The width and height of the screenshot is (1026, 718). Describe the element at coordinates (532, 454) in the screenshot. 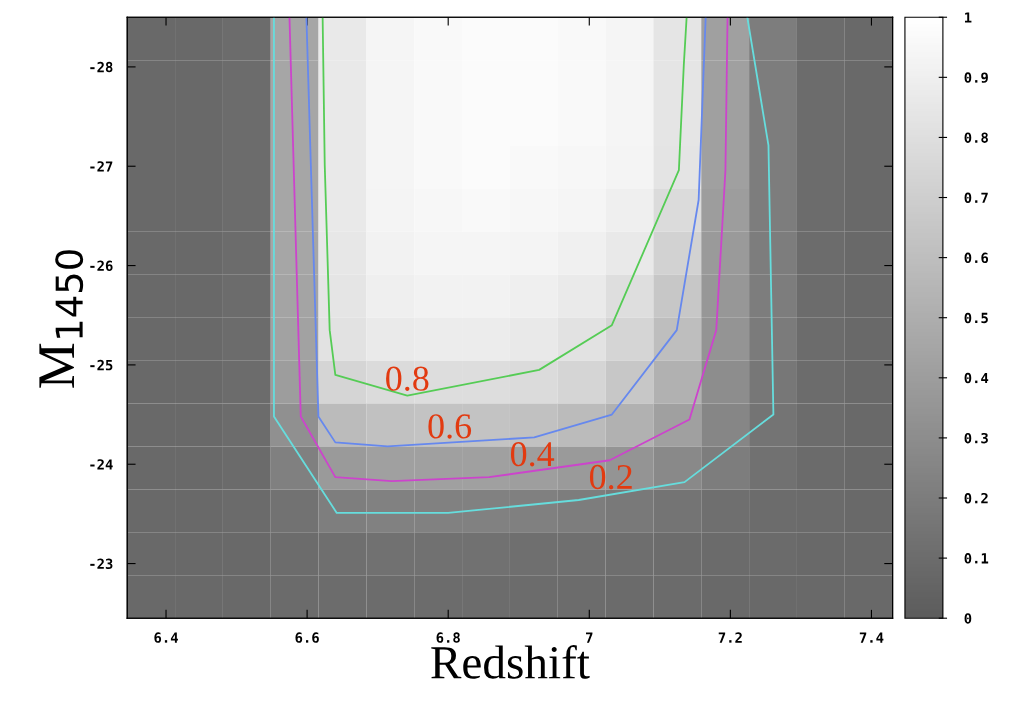

I see `annotation: 0.4` at that location.